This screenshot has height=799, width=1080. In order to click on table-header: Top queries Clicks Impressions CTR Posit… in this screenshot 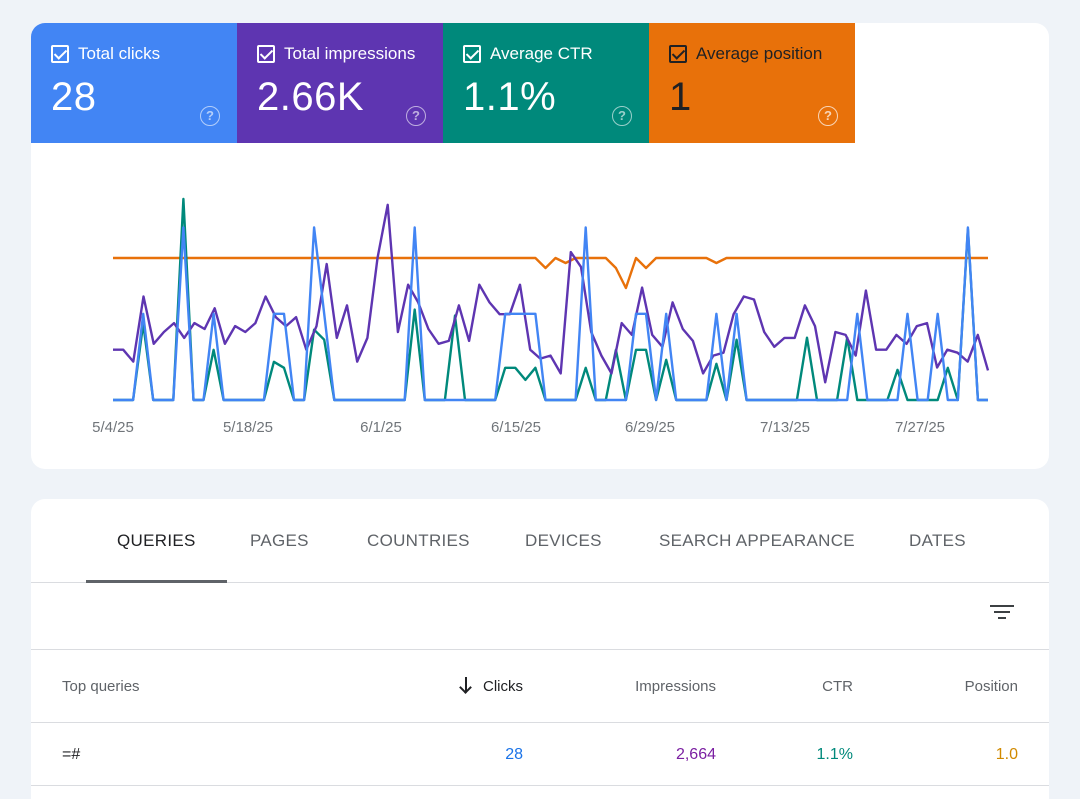, I will do `click(540, 686)`.